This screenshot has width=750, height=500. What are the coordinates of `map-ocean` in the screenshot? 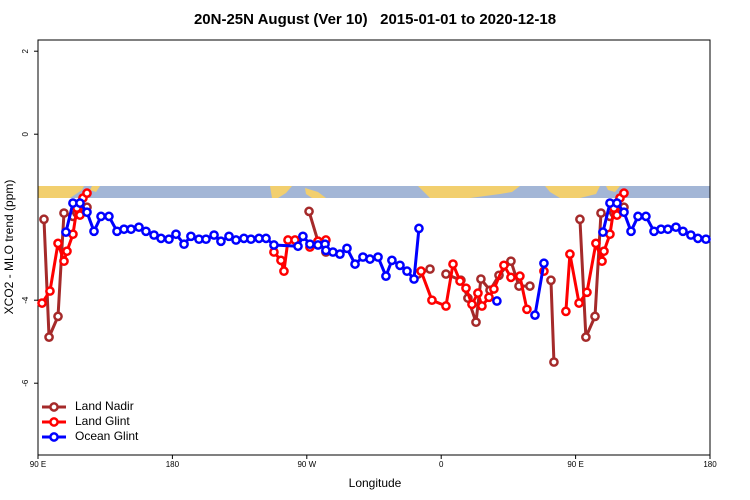 It's located at (374, 192).